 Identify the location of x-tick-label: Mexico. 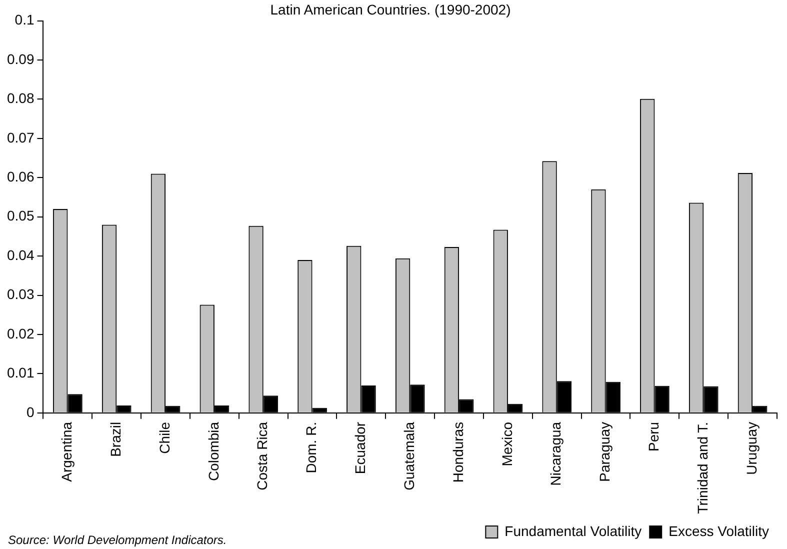
(506, 444).